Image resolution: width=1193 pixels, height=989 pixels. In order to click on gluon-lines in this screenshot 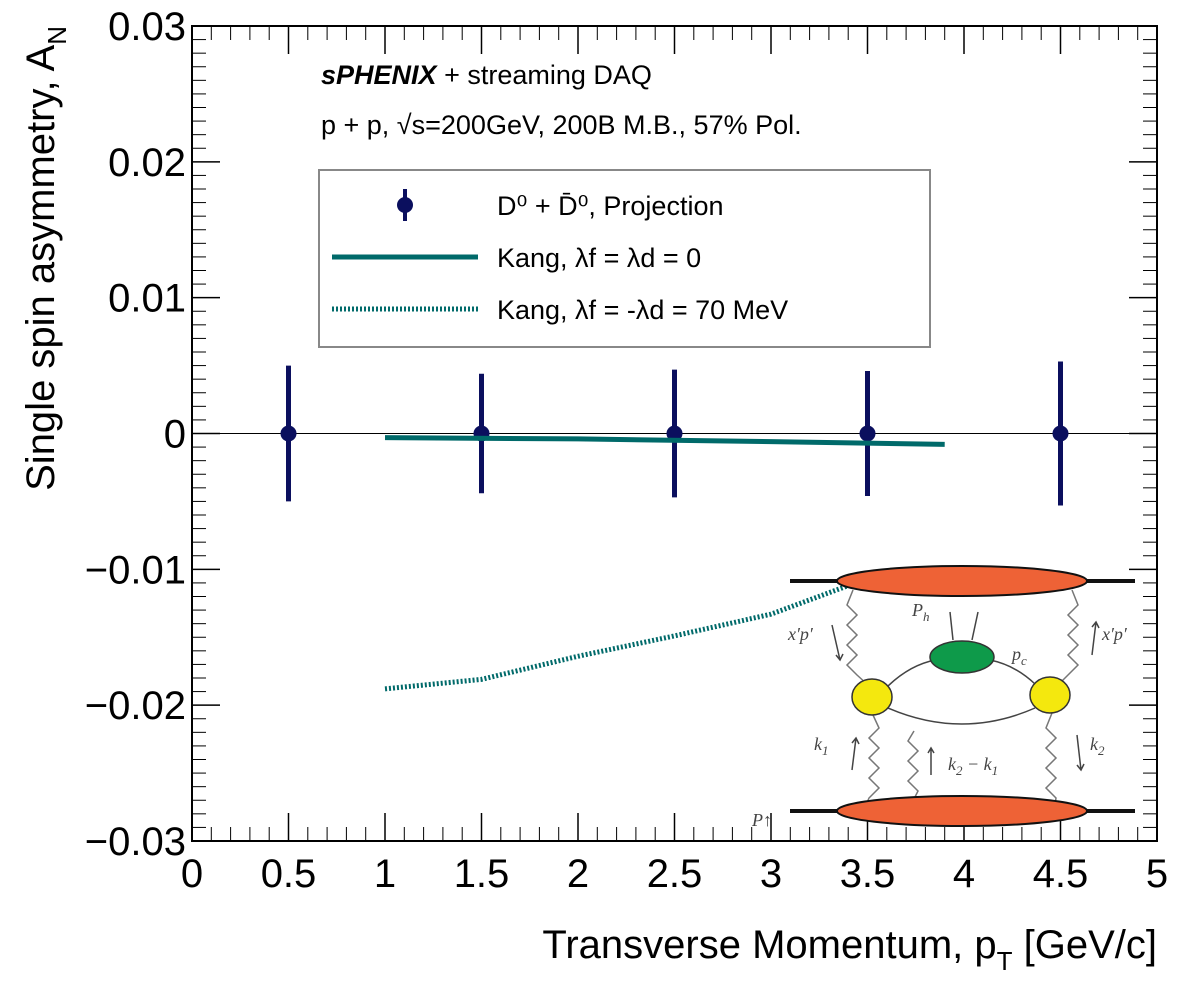, I will do `click(962, 697)`.